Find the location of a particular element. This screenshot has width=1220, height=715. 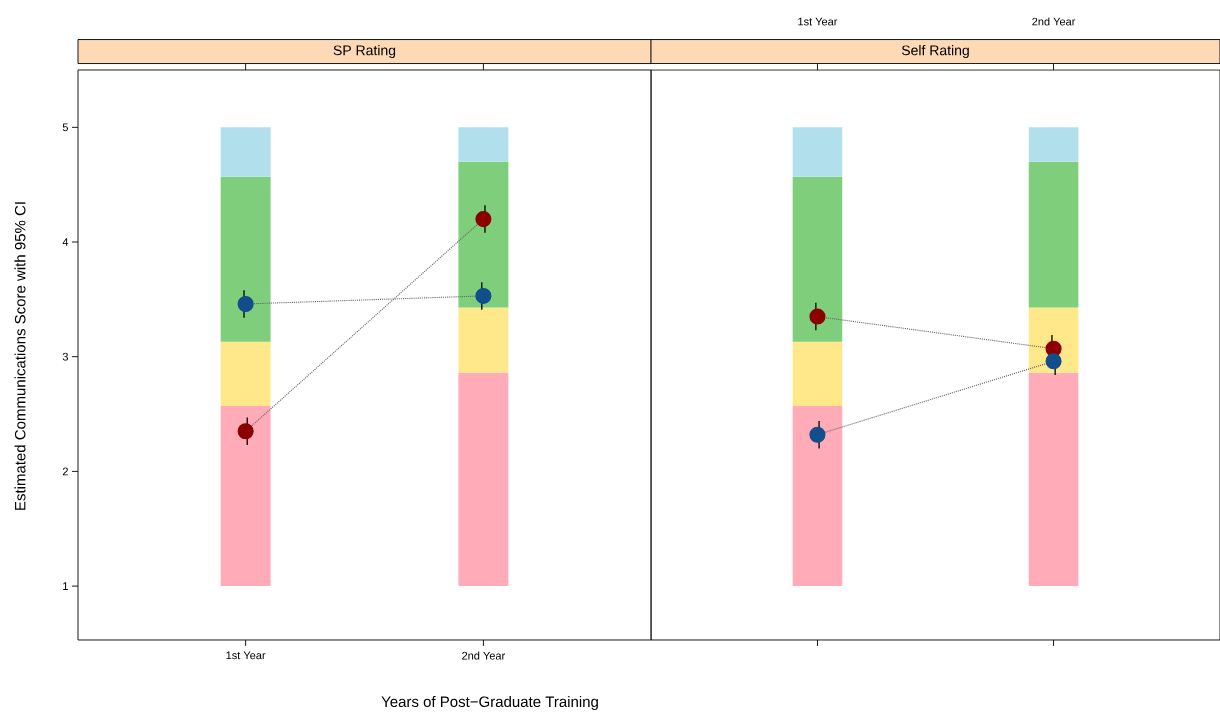

y-tick-label: 2 is located at coordinates (65, 471).